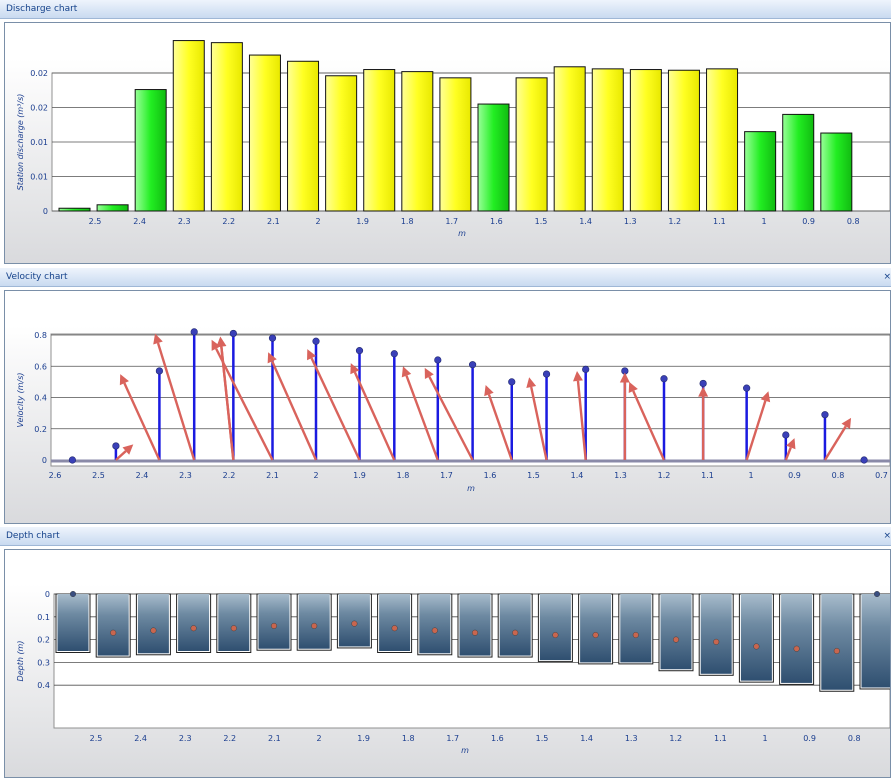 The height and width of the screenshot is (778, 891). What do you see at coordinates (887, 536) in the screenshot?
I see `depth-panel-close-icon: ×` at bounding box center [887, 536].